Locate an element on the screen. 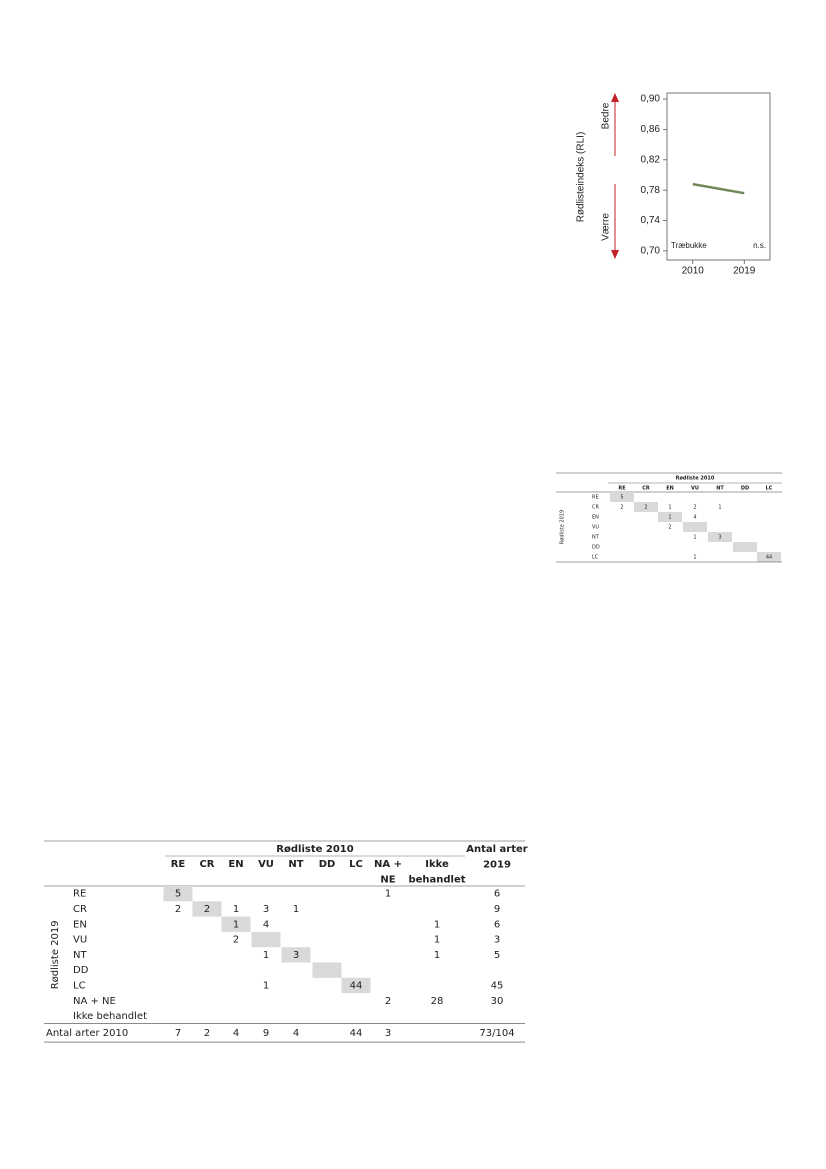 The width and height of the screenshot is (826, 1169). row-total: 3 is located at coordinates (497, 940).